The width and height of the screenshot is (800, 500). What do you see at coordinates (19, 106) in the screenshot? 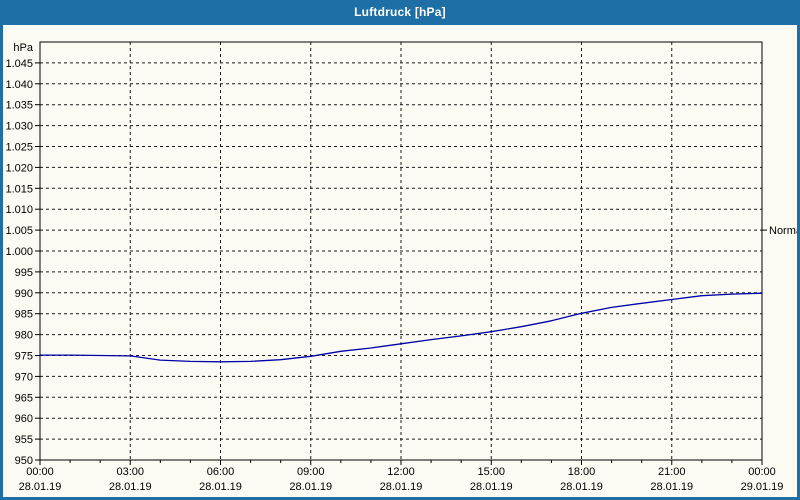
I see `y-tick-label: 1.035` at bounding box center [19, 106].